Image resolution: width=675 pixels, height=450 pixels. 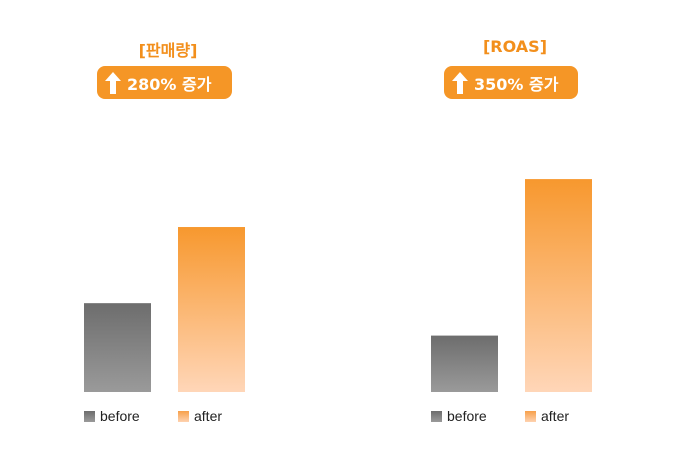 What do you see at coordinates (516, 84) in the screenshot?
I see `increase-badge-text: 350% 증가` at bounding box center [516, 84].